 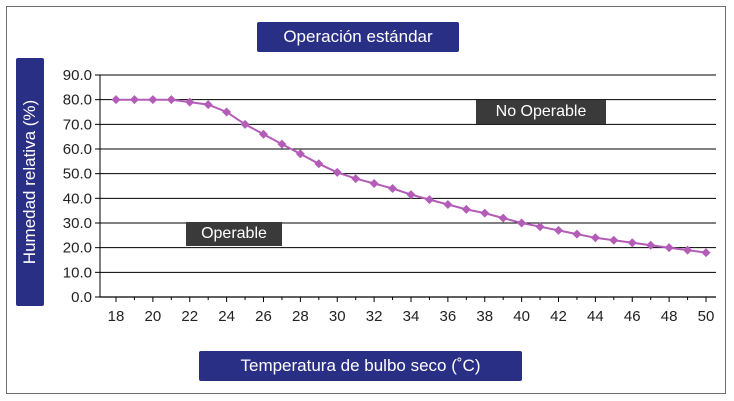 I want to click on x-tick-label: 46, so click(x=632, y=316).